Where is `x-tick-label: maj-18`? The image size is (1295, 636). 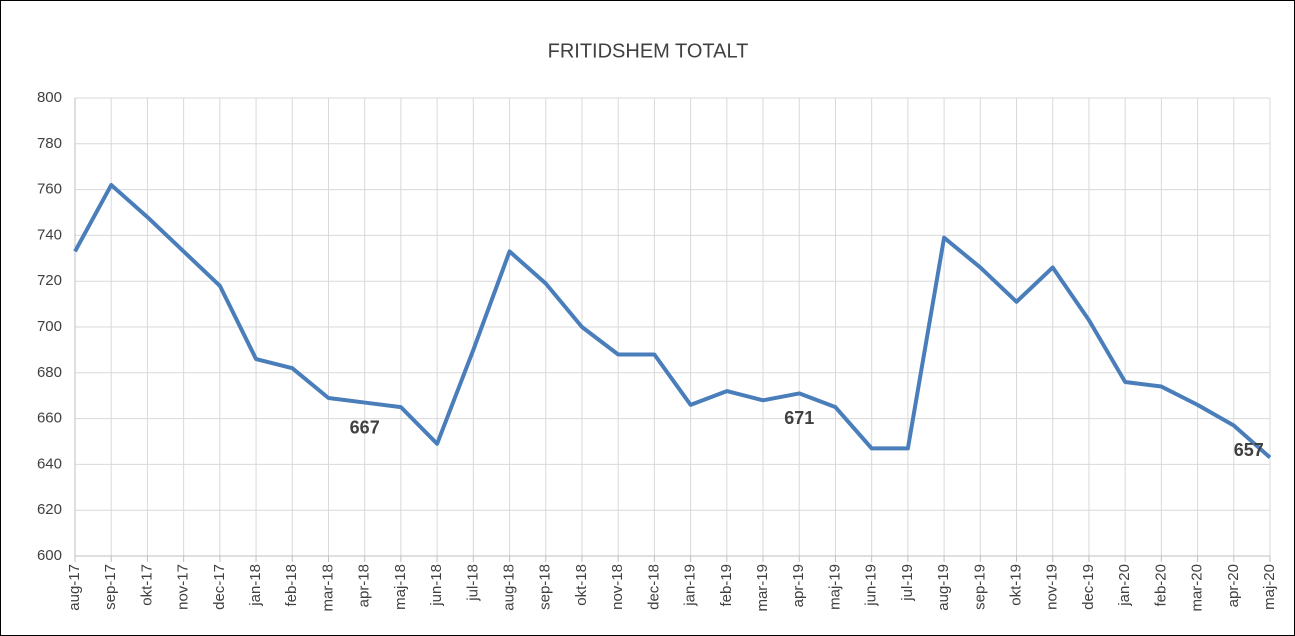 x-tick-label: maj-18 is located at coordinates (400, 587).